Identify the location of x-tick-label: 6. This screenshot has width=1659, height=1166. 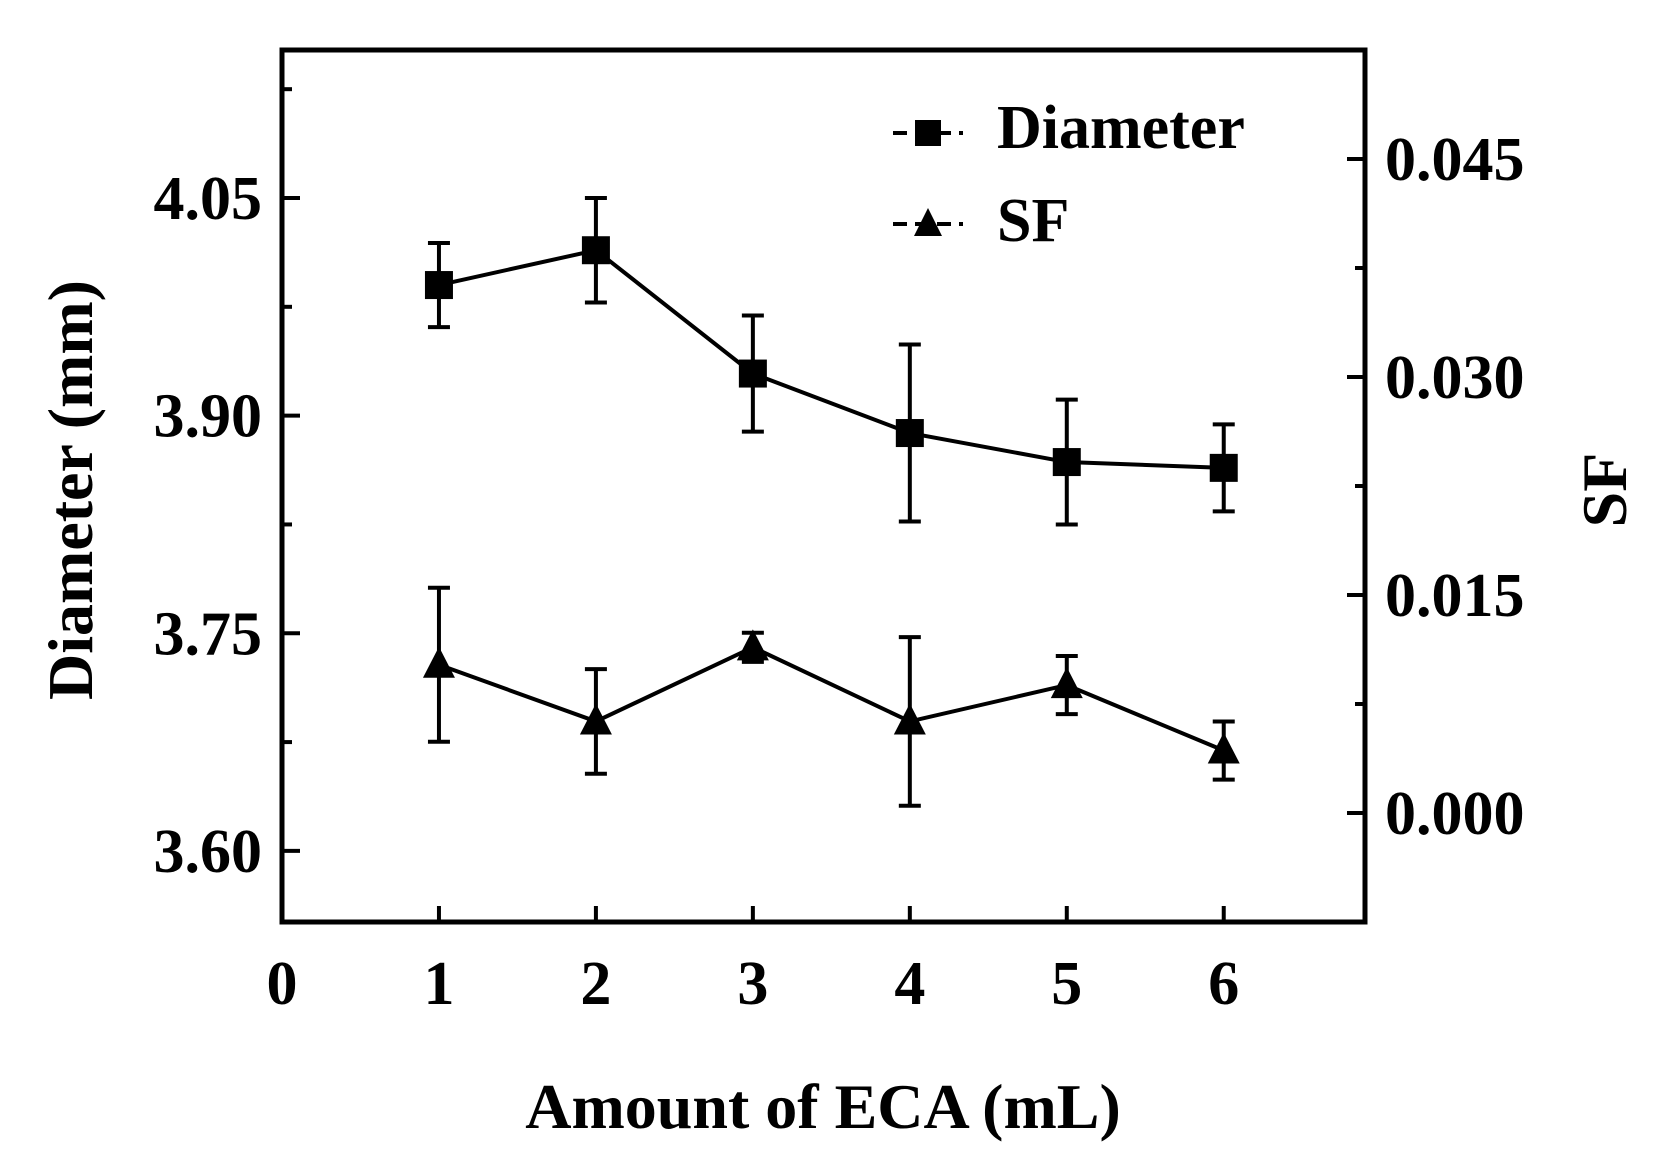
(1223, 984).